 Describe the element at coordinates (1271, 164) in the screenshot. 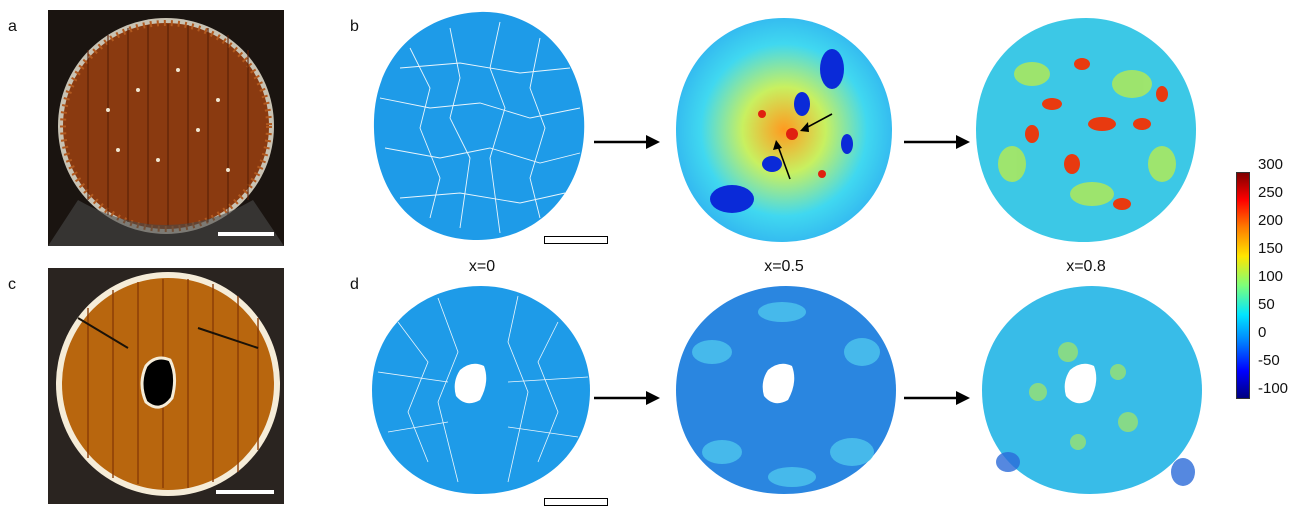

I see `colorbar-tick: 300` at that location.